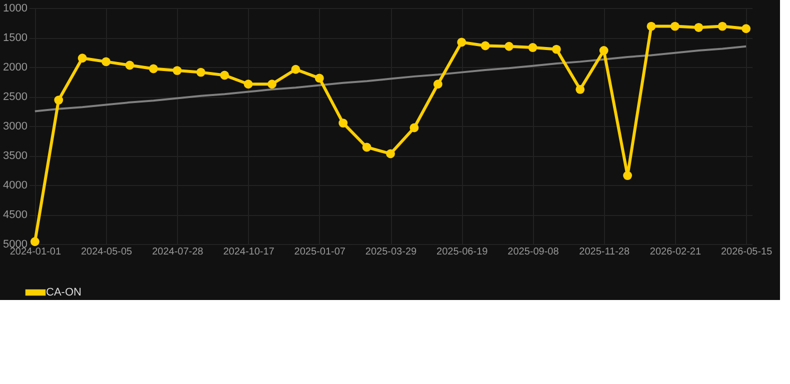  Describe the element at coordinates (15, 97) in the screenshot. I see `y-tick-label: 2500` at that location.